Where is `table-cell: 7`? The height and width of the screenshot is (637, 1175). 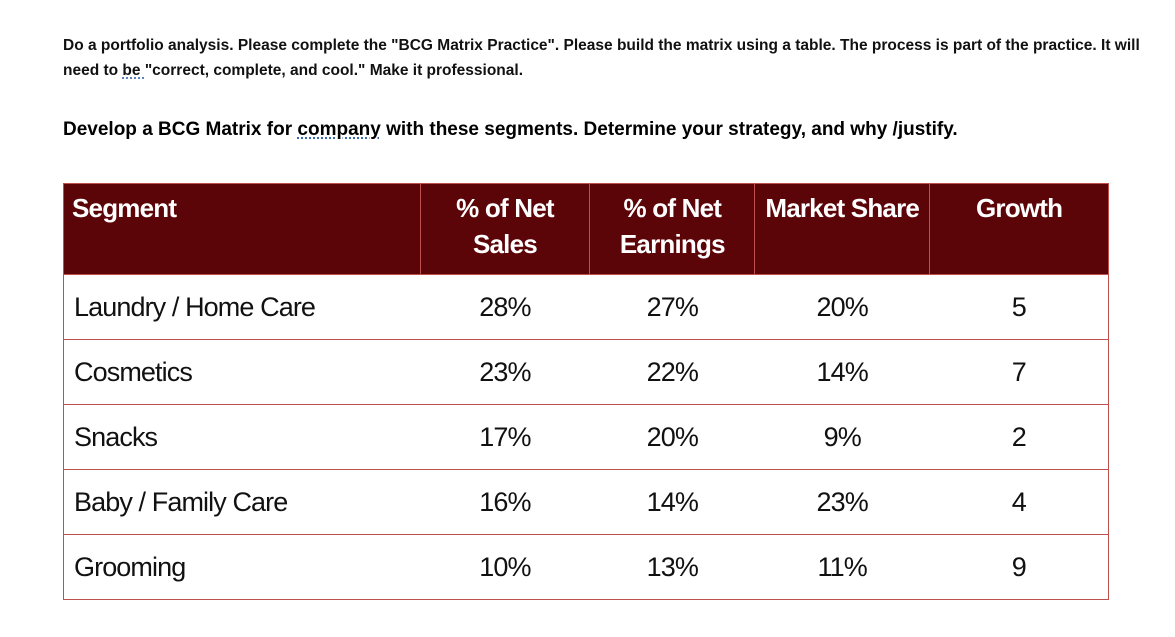 table-cell: 7 is located at coordinates (1019, 372).